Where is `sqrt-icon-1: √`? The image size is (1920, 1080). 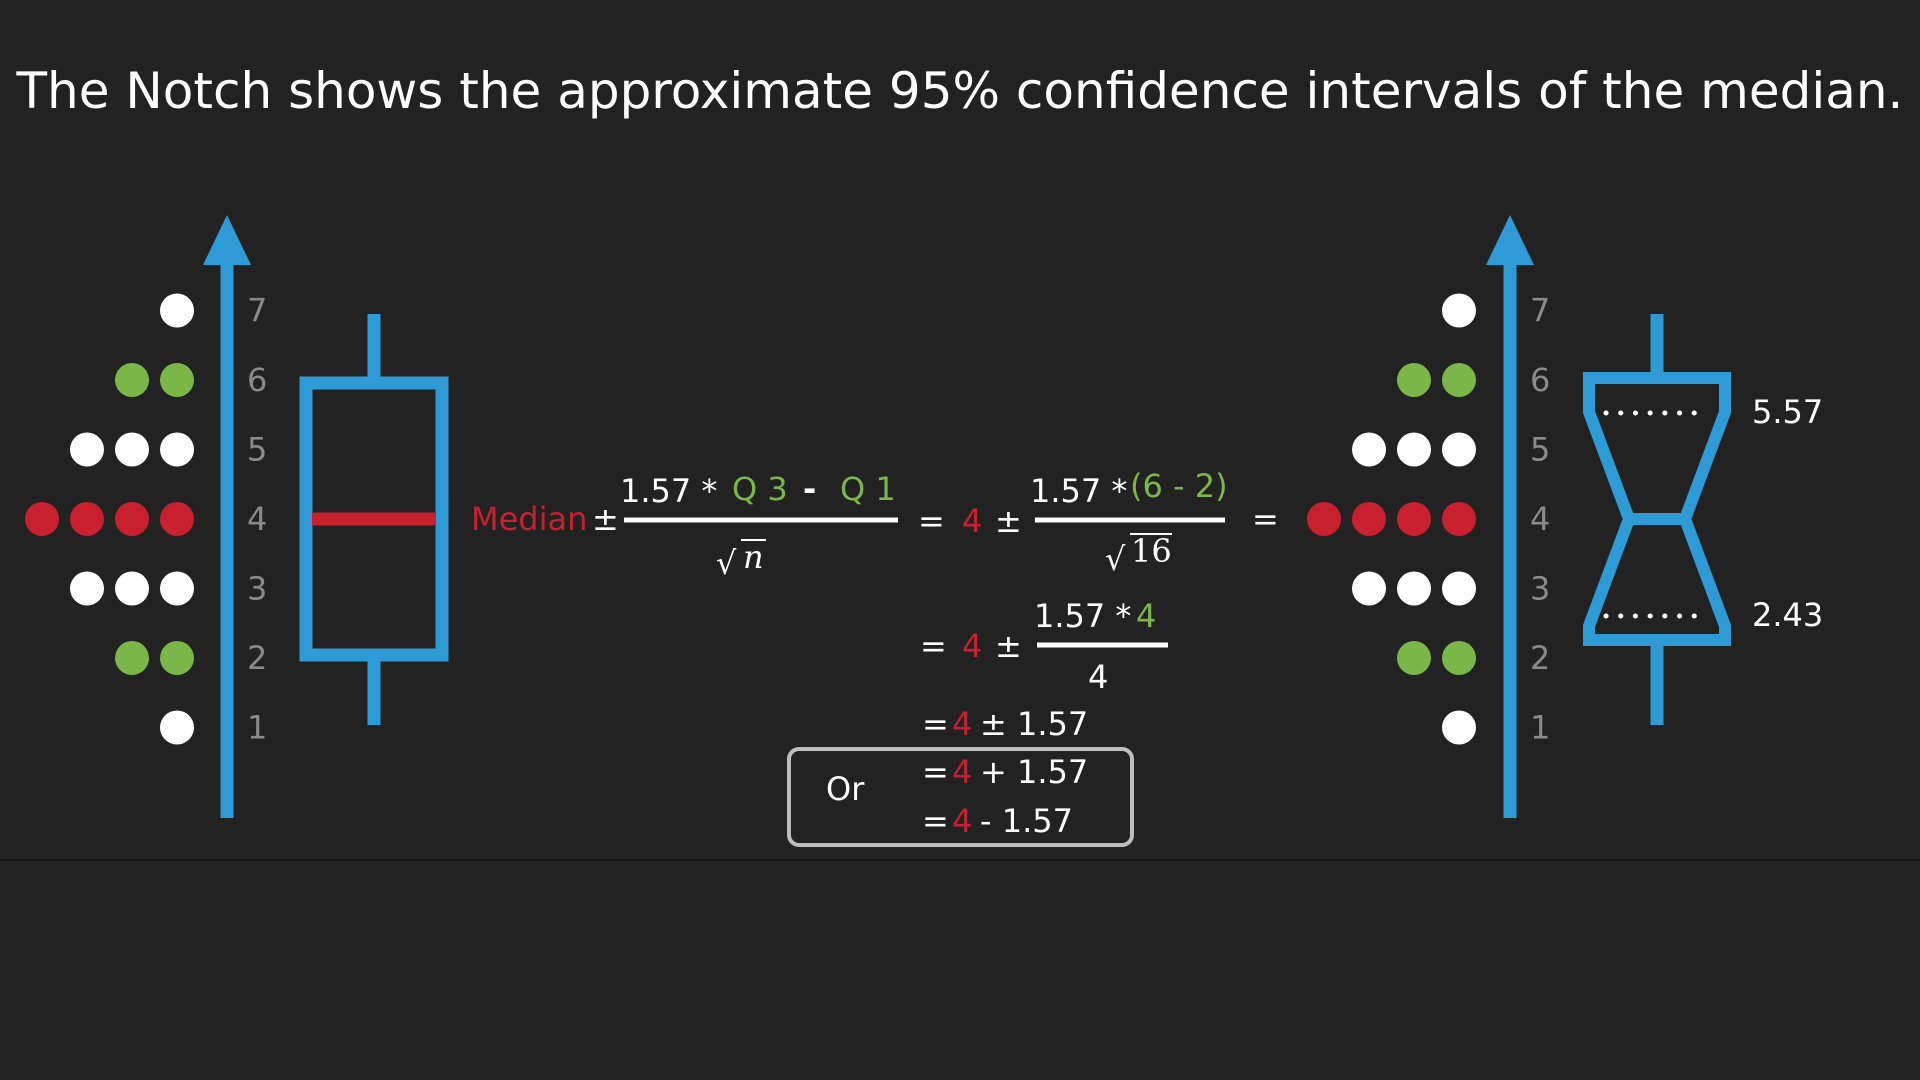
sqrt-icon-1: √ is located at coordinates (726, 563).